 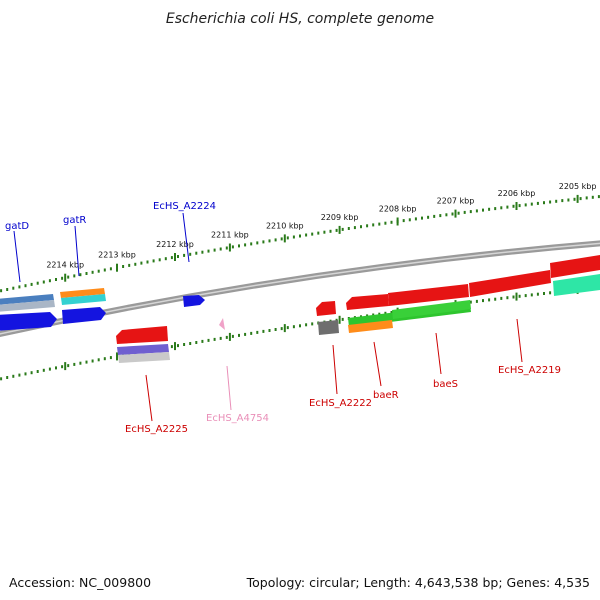 What do you see at coordinates (445, 384) in the screenshot?
I see `gene-label-baes: baeS` at bounding box center [445, 384].